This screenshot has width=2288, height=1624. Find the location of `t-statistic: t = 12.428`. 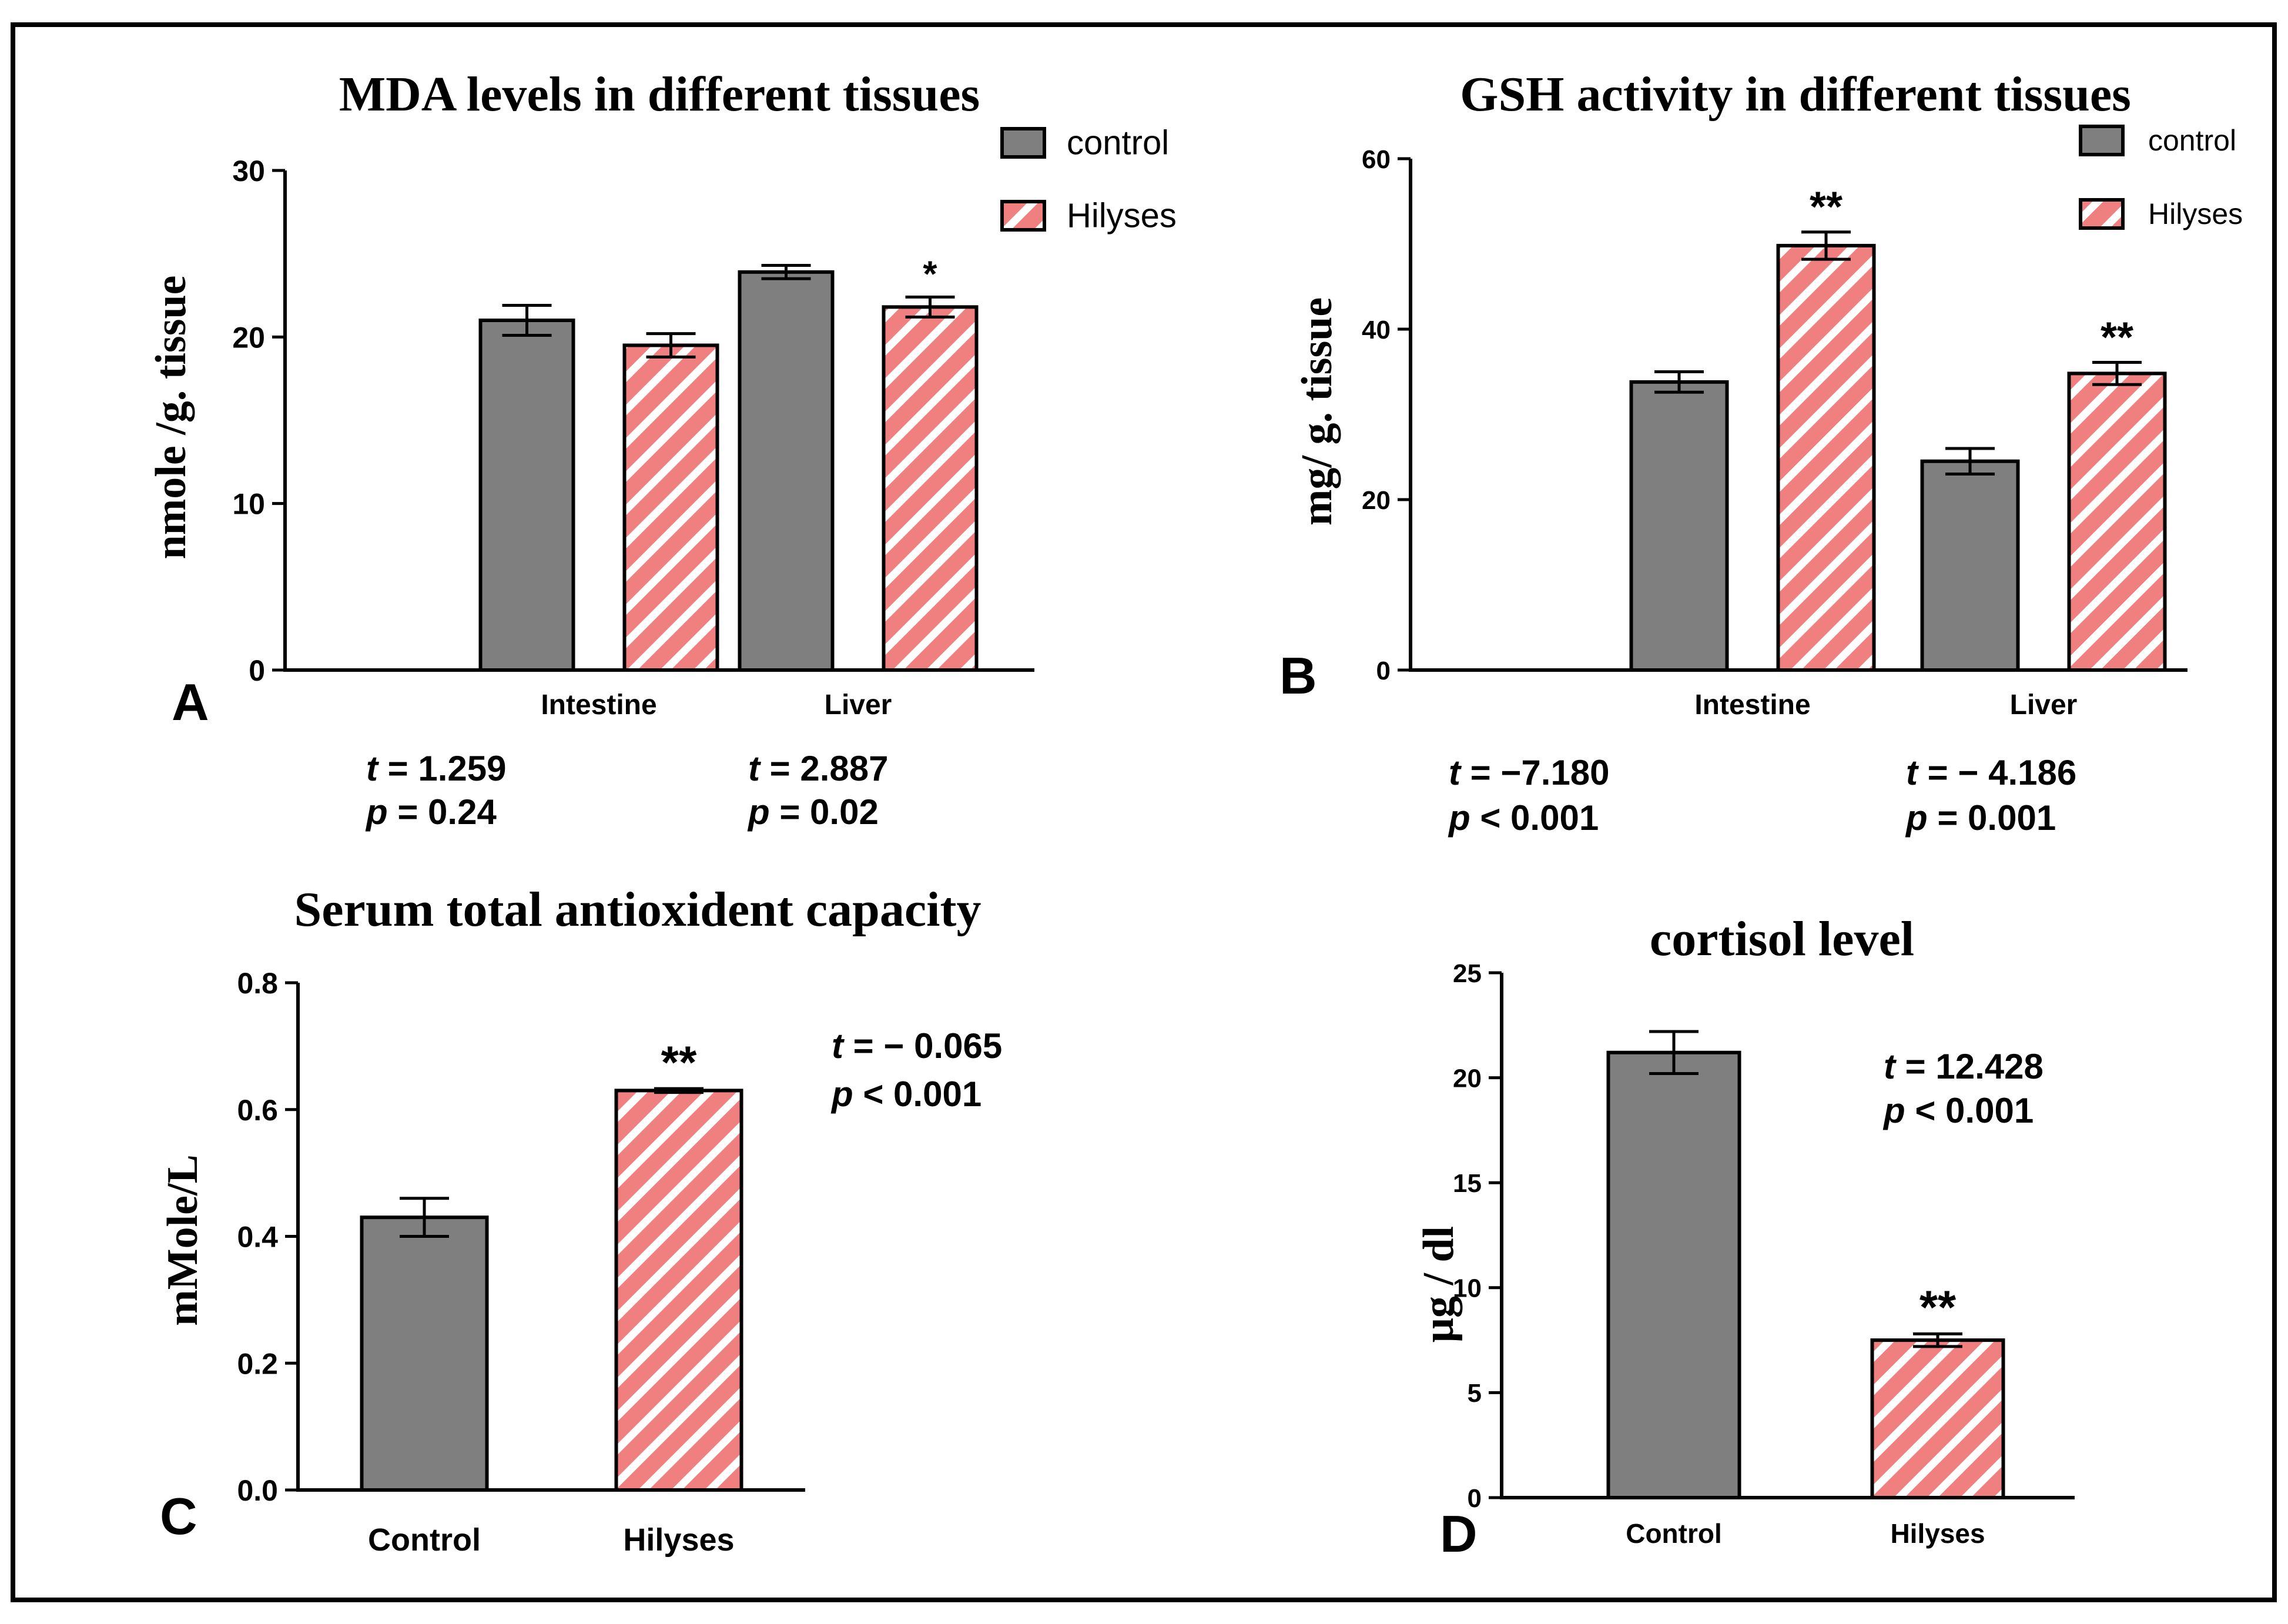

t-statistic: t = 12.428 is located at coordinates (1964, 1067).